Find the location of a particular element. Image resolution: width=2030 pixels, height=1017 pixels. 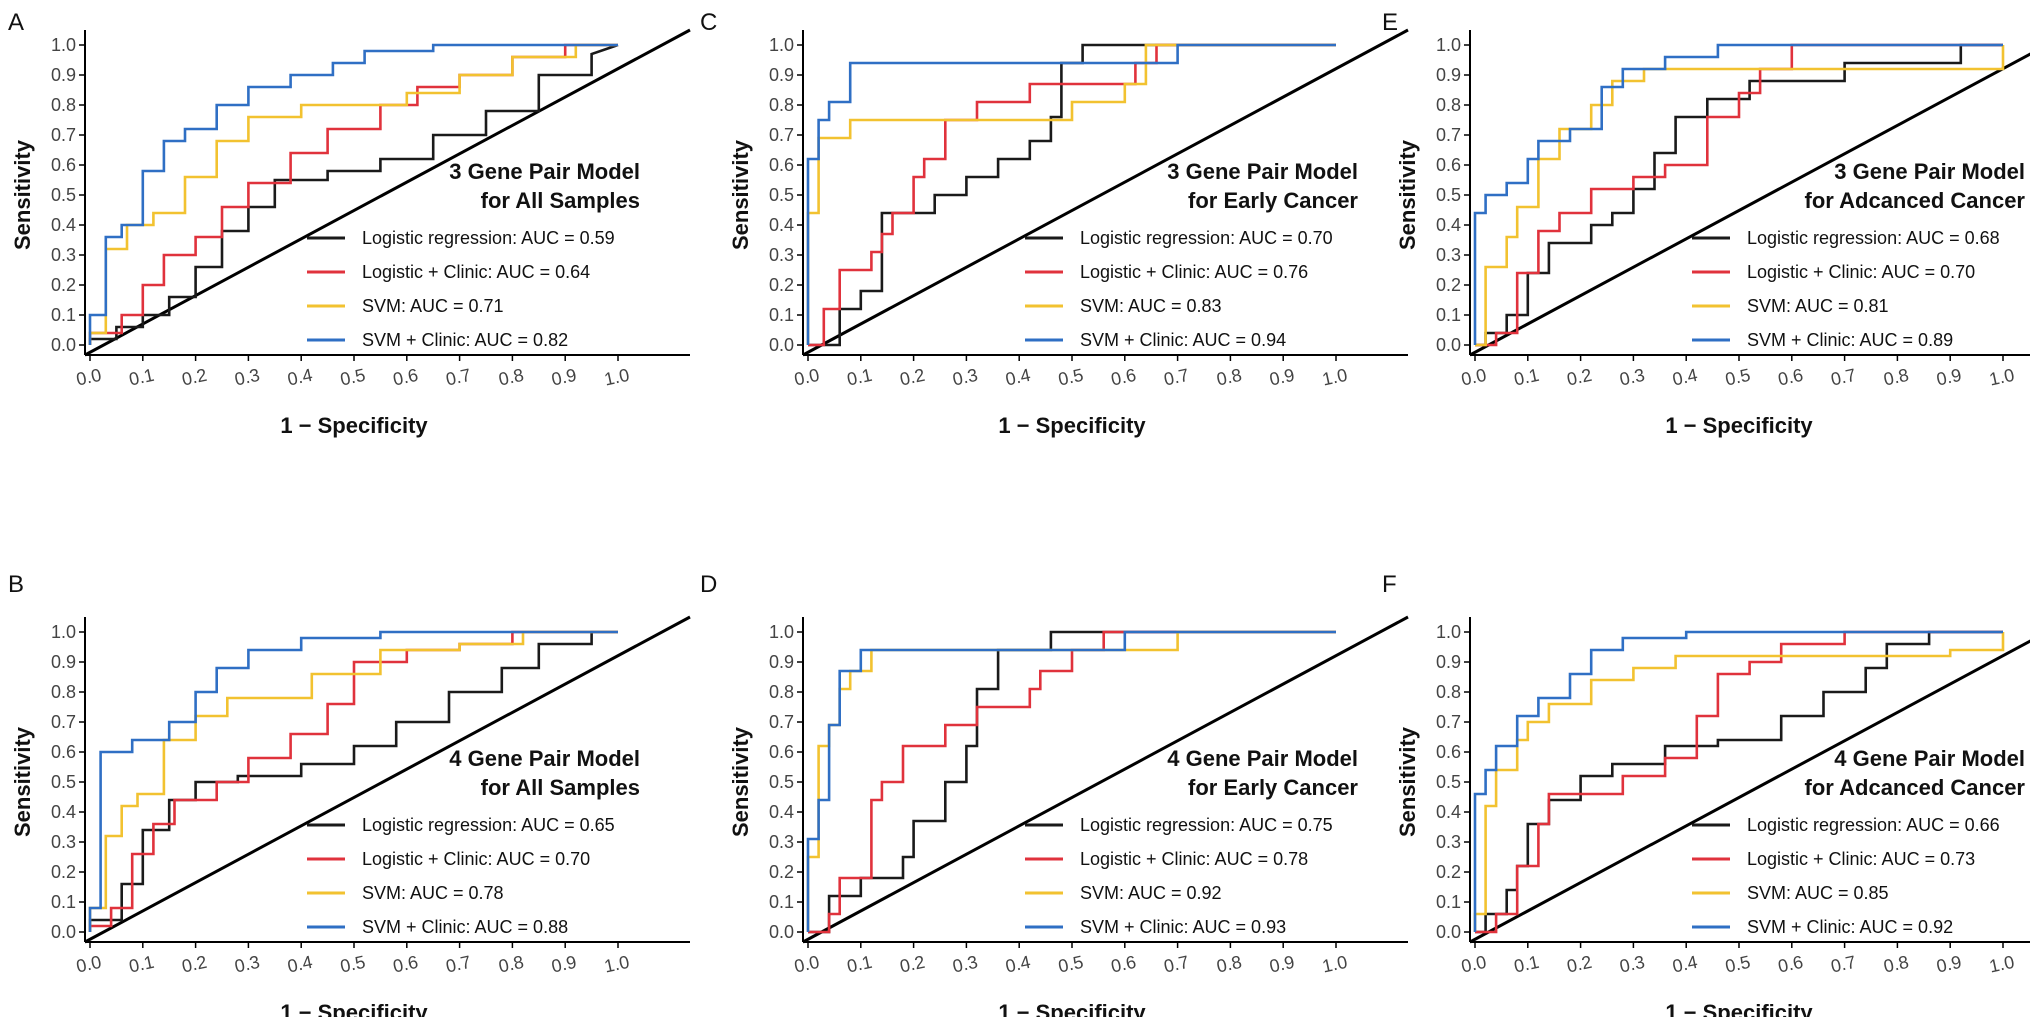

model-title-line: for All Samples is located at coordinates (560, 787).